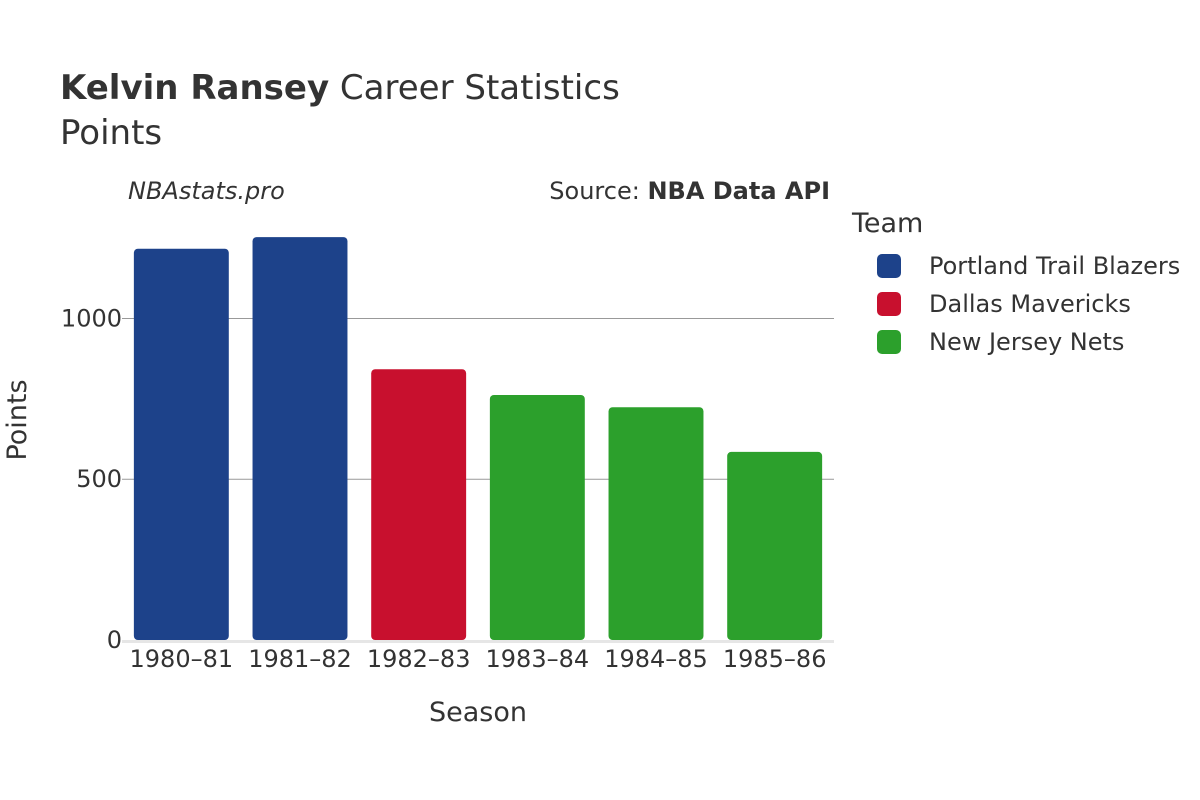 The image size is (1200, 800). I want to click on legend-item-dallas: Dallas Mavericks, so click(1016, 304).